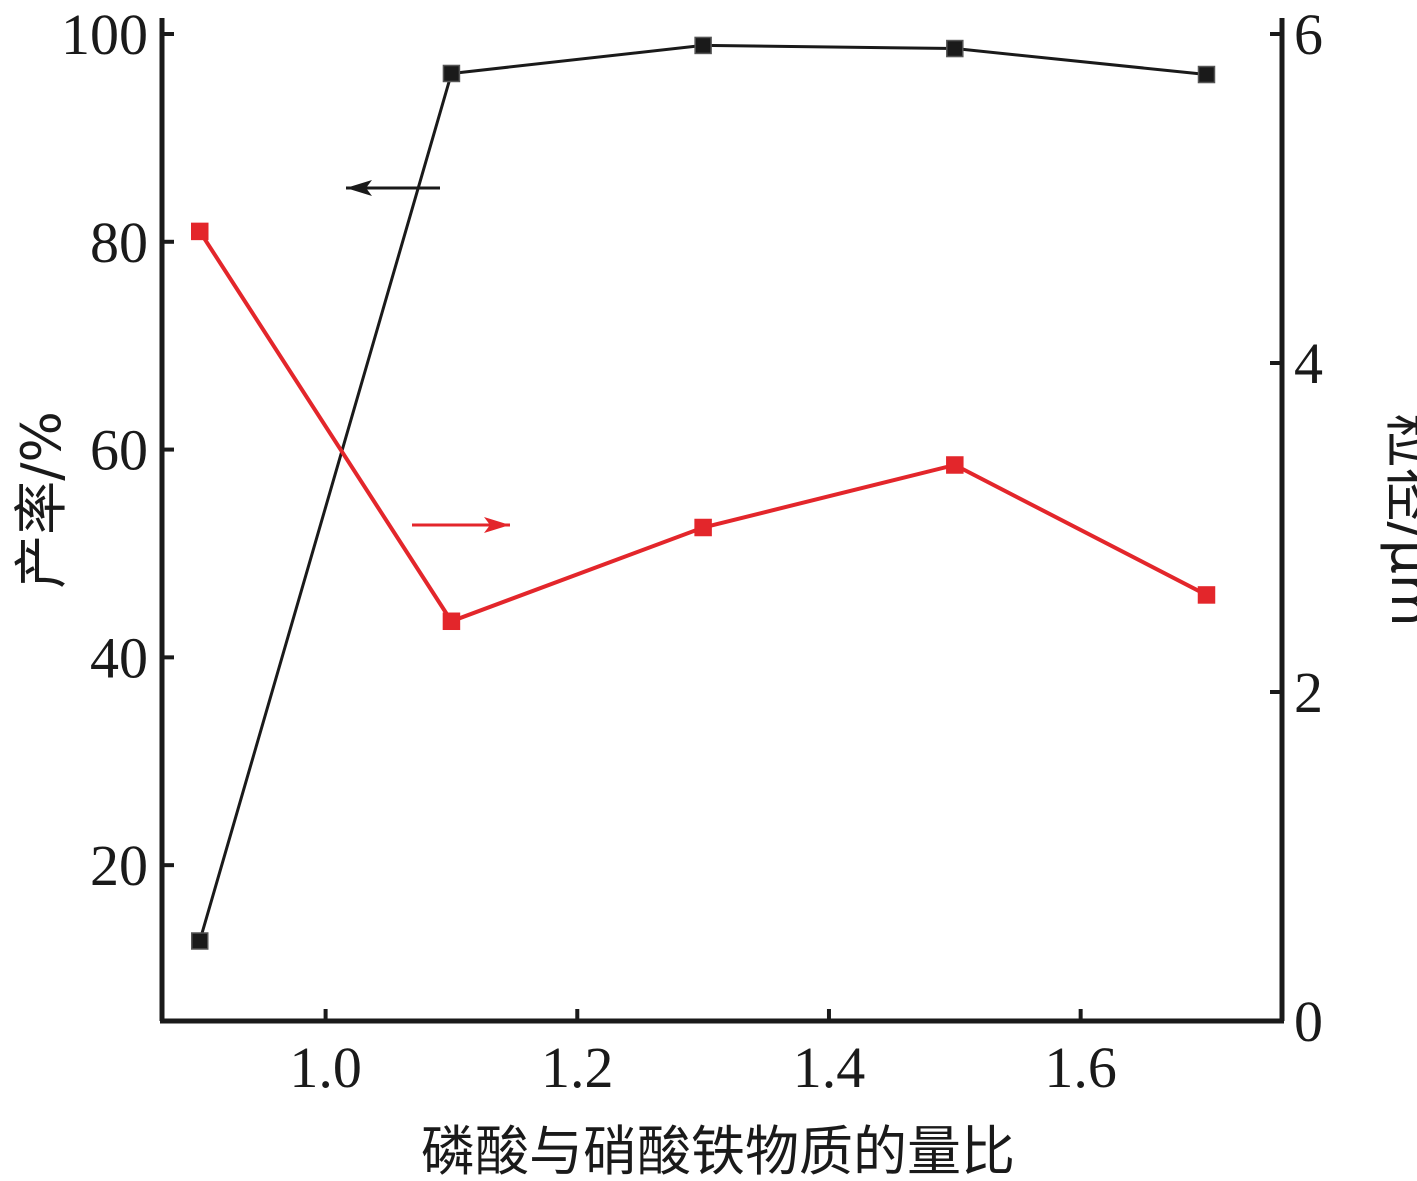 Image resolution: width=1417 pixels, height=1181 pixels. Describe the element at coordinates (1308, 692) in the screenshot. I see `y-right-tick-label: 2` at that location.